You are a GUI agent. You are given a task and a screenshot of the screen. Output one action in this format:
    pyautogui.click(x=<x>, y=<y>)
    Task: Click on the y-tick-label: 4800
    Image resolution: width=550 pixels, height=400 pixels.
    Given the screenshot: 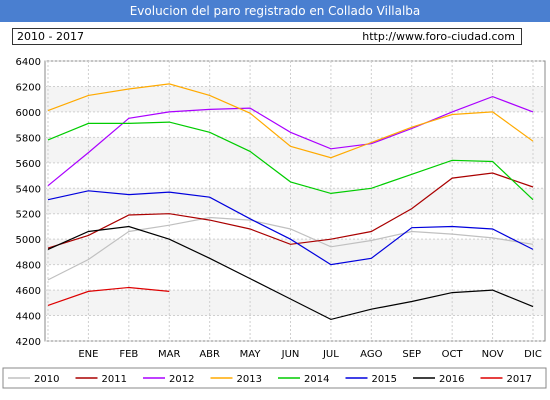 What is the action you would take?
    pyautogui.click(x=28, y=266)
    